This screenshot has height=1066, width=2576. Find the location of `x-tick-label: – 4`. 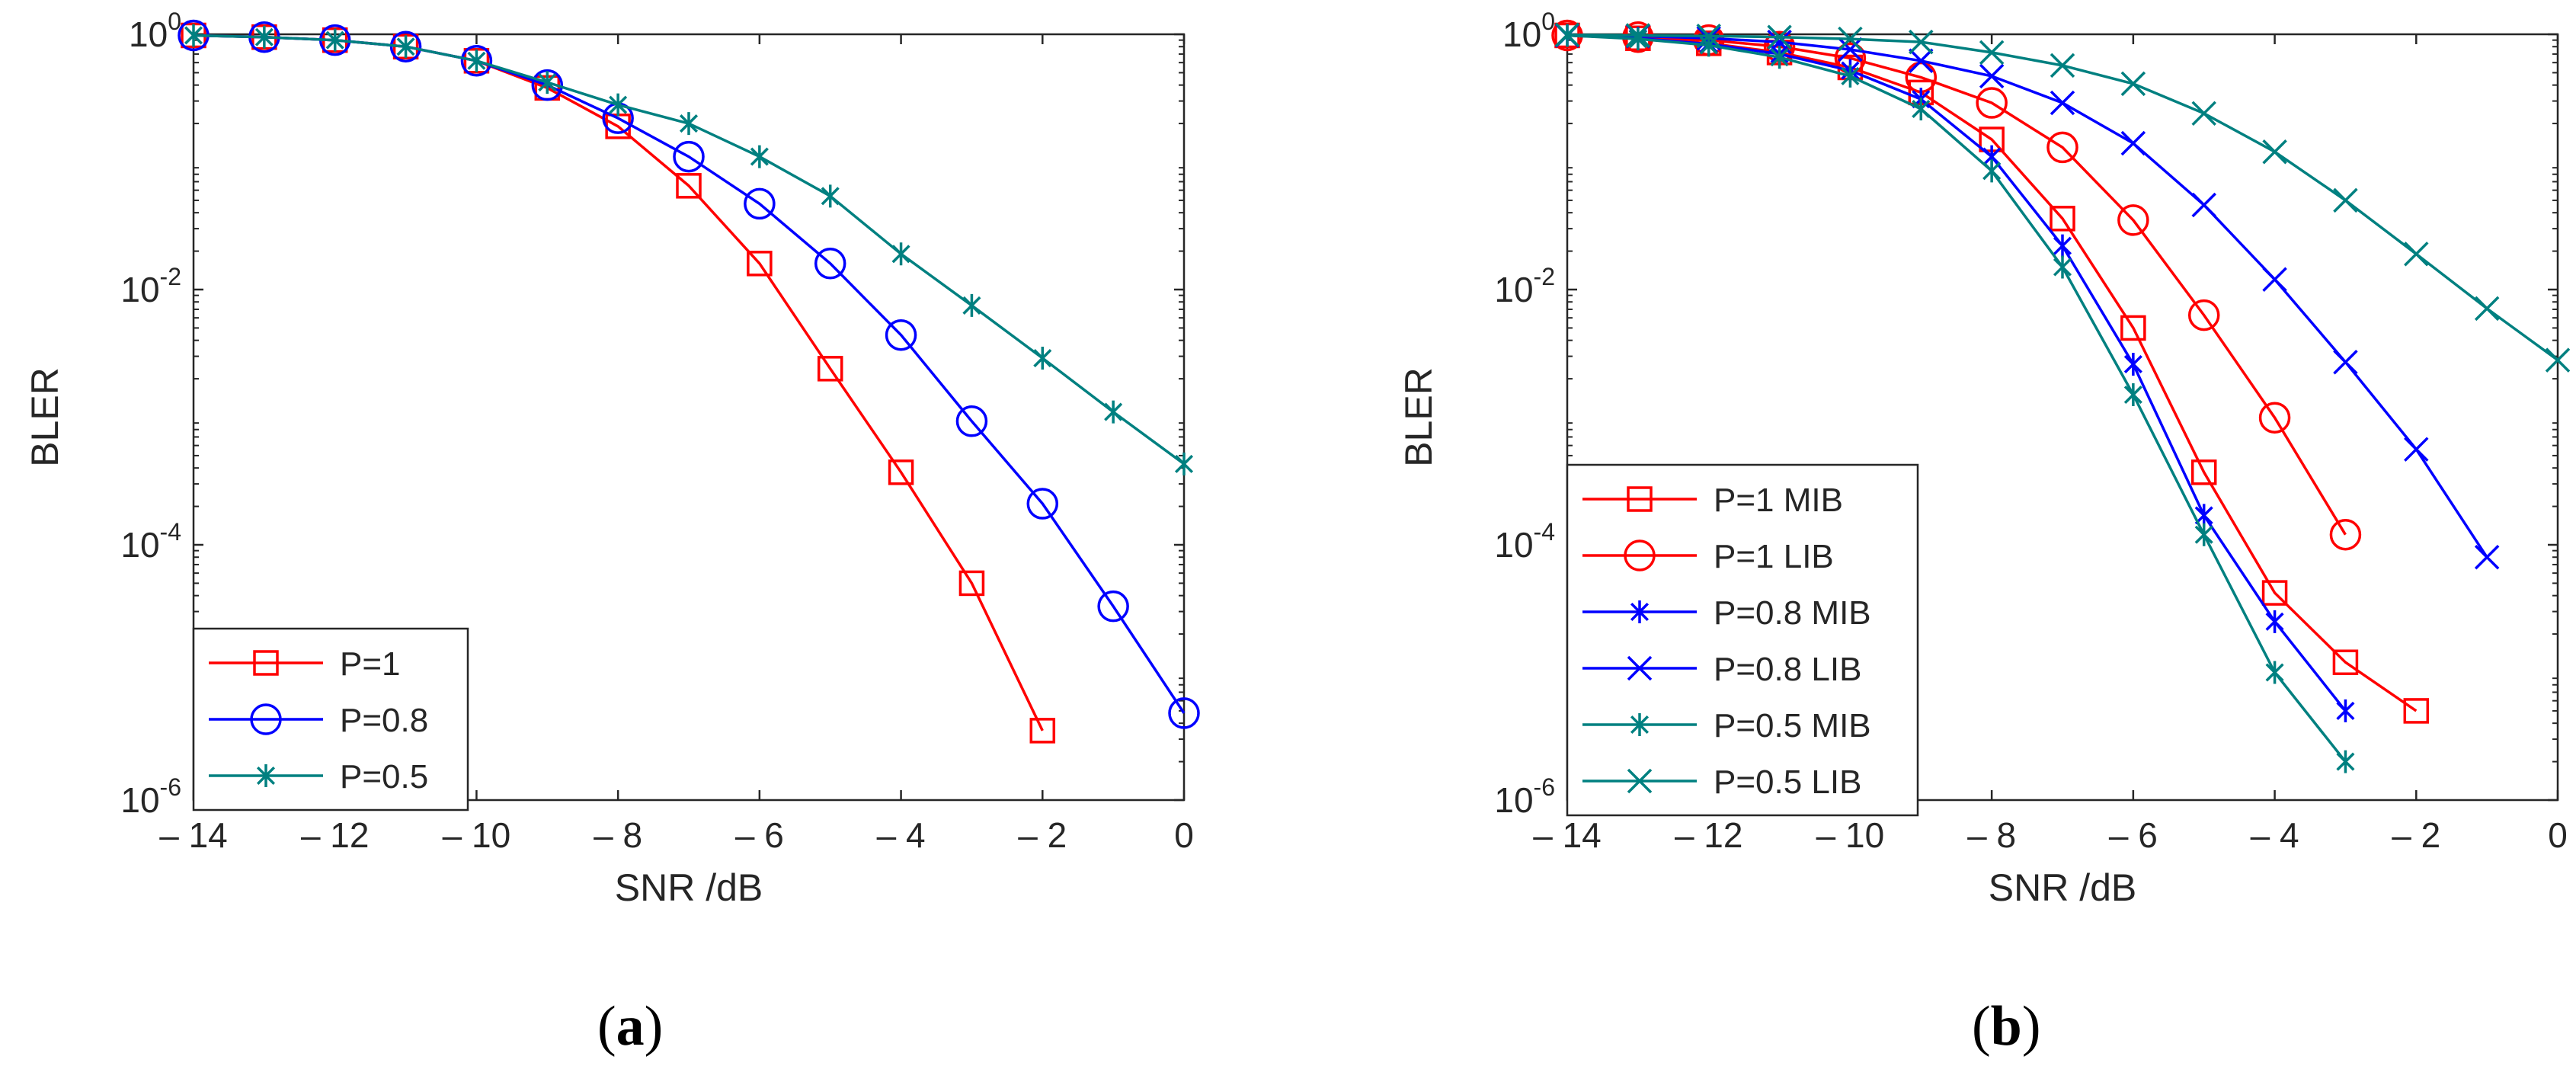

x-tick-label: – 4 is located at coordinates (2275, 835).